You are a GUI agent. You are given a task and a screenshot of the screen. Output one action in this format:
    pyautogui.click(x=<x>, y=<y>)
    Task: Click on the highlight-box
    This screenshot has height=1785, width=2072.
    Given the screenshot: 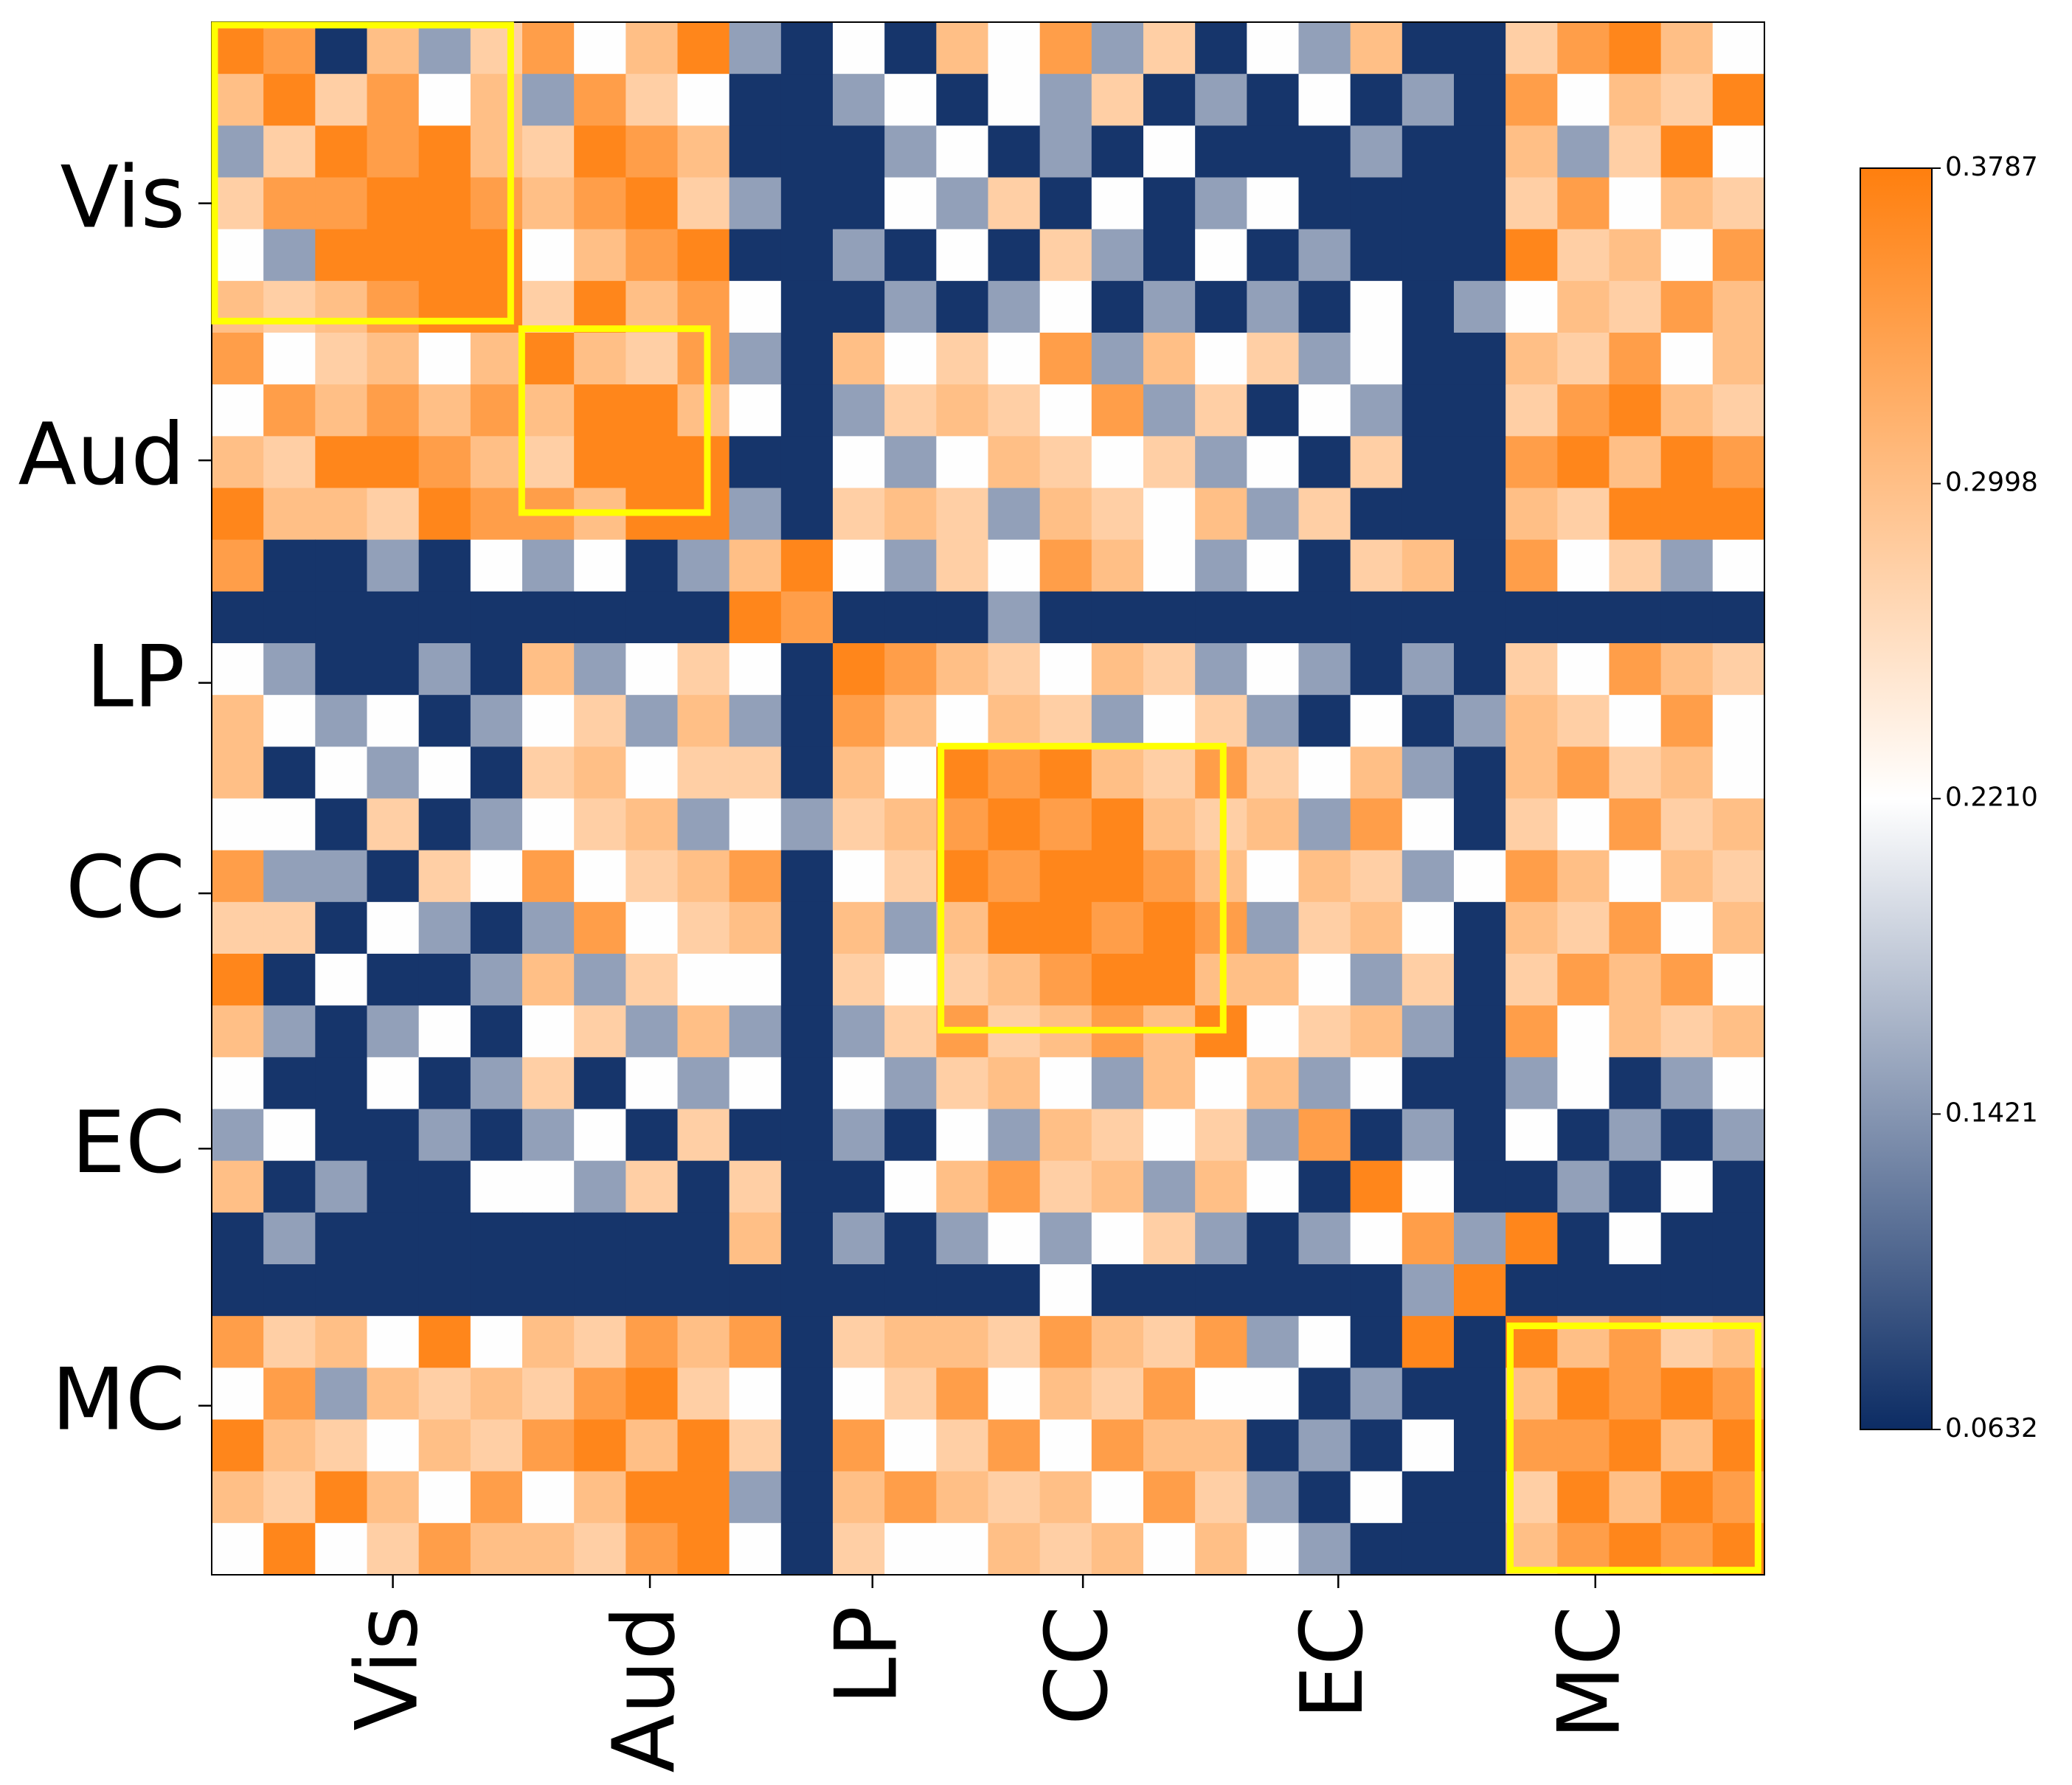 What is the action you would take?
    pyautogui.click(x=1082, y=888)
    